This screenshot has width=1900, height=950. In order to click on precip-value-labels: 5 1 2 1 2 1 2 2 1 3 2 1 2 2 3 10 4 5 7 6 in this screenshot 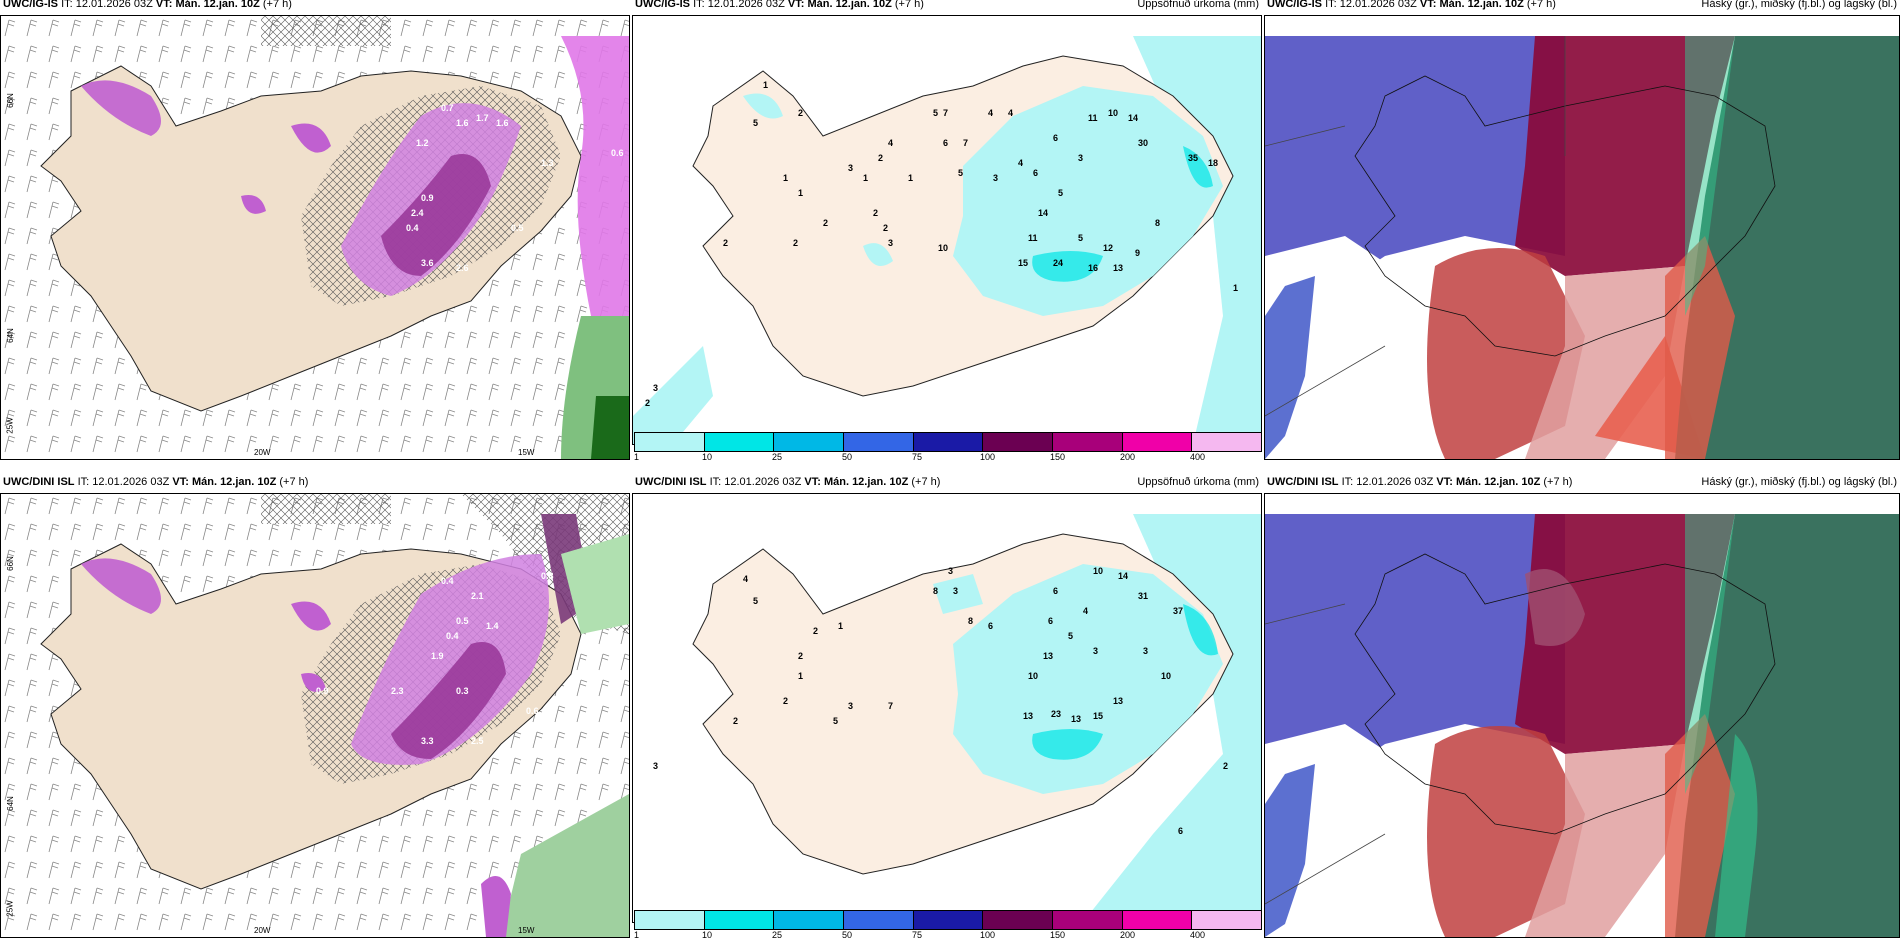, I will do `click(941, 244)`.